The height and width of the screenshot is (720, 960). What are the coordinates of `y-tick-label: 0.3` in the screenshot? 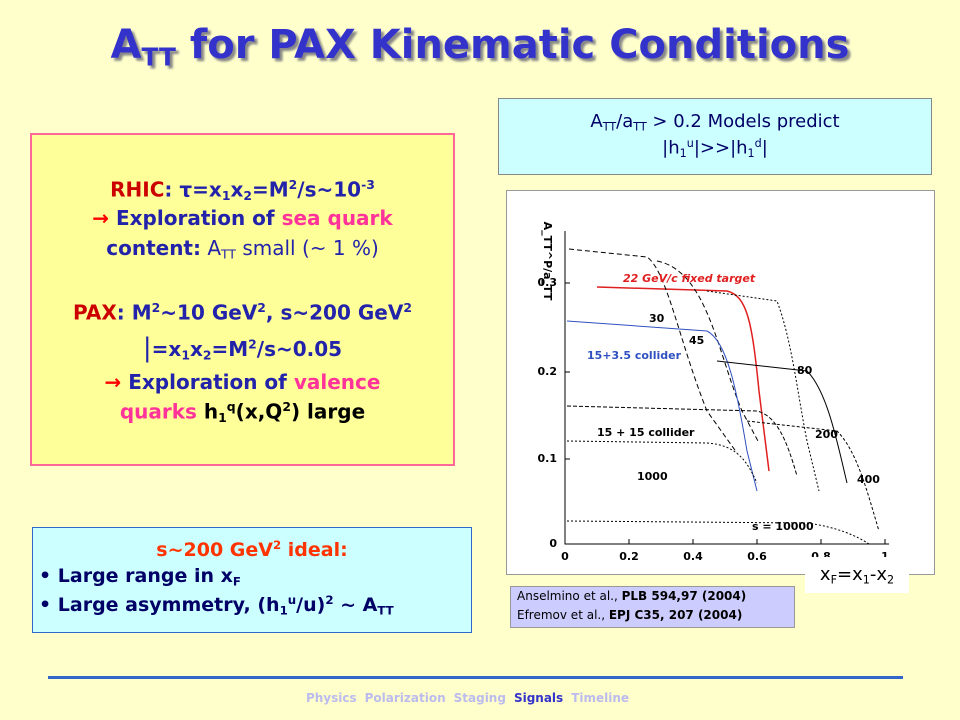 It's located at (548, 282).